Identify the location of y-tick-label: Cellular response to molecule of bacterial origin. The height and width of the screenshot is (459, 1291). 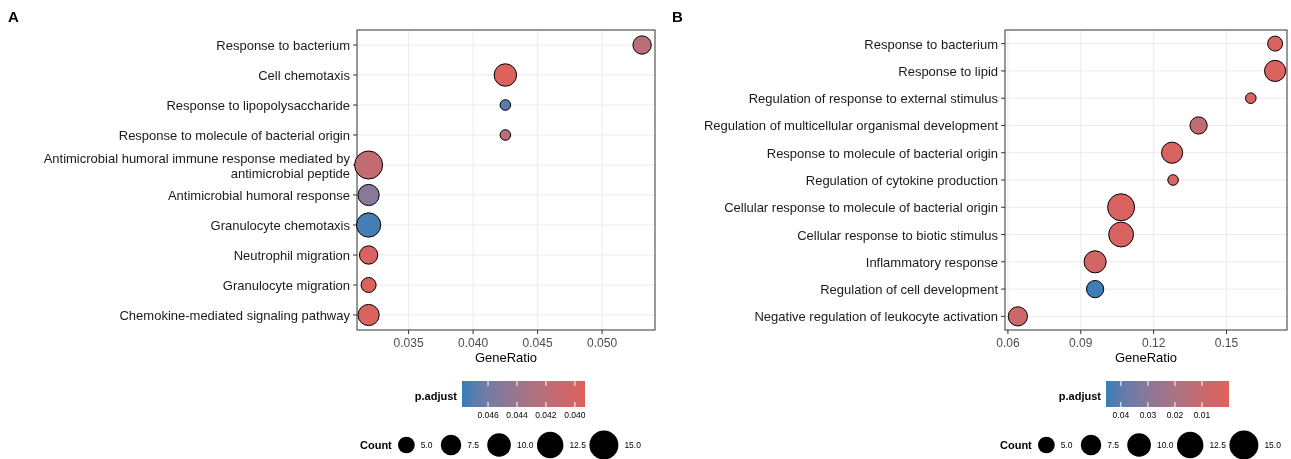
(861, 207).